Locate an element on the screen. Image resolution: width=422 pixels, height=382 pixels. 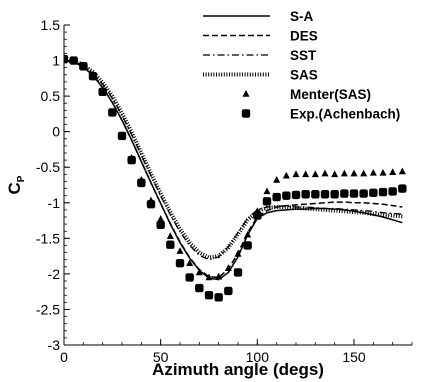
y-tick-label: -0.5 is located at coordinates (48, 167).